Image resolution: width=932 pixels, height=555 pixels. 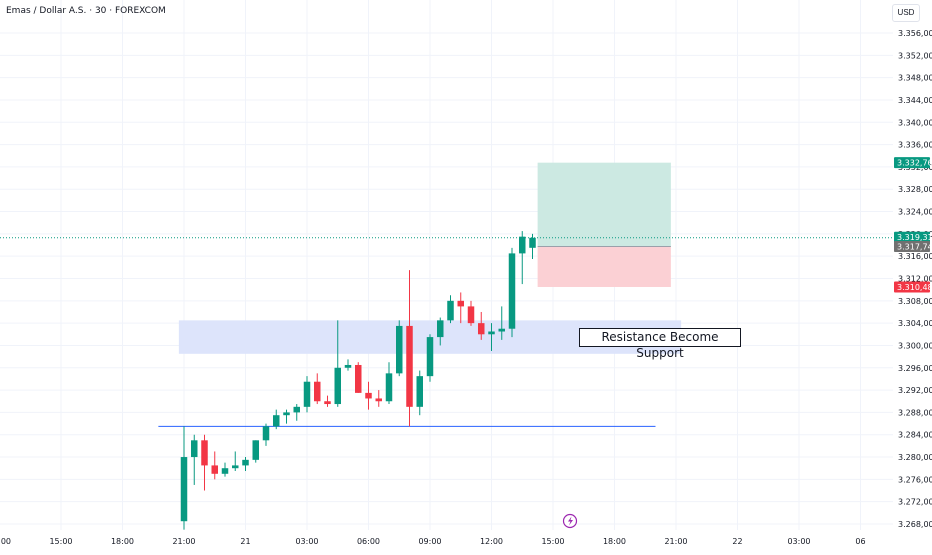 I want to click on y-tick-label: 3.292,00, so click(x=915, y=390).